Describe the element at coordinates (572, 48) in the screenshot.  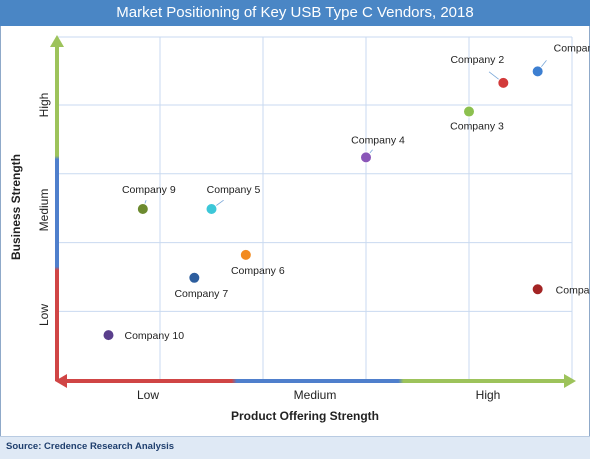
I see `data-label: Company 1` at that location.